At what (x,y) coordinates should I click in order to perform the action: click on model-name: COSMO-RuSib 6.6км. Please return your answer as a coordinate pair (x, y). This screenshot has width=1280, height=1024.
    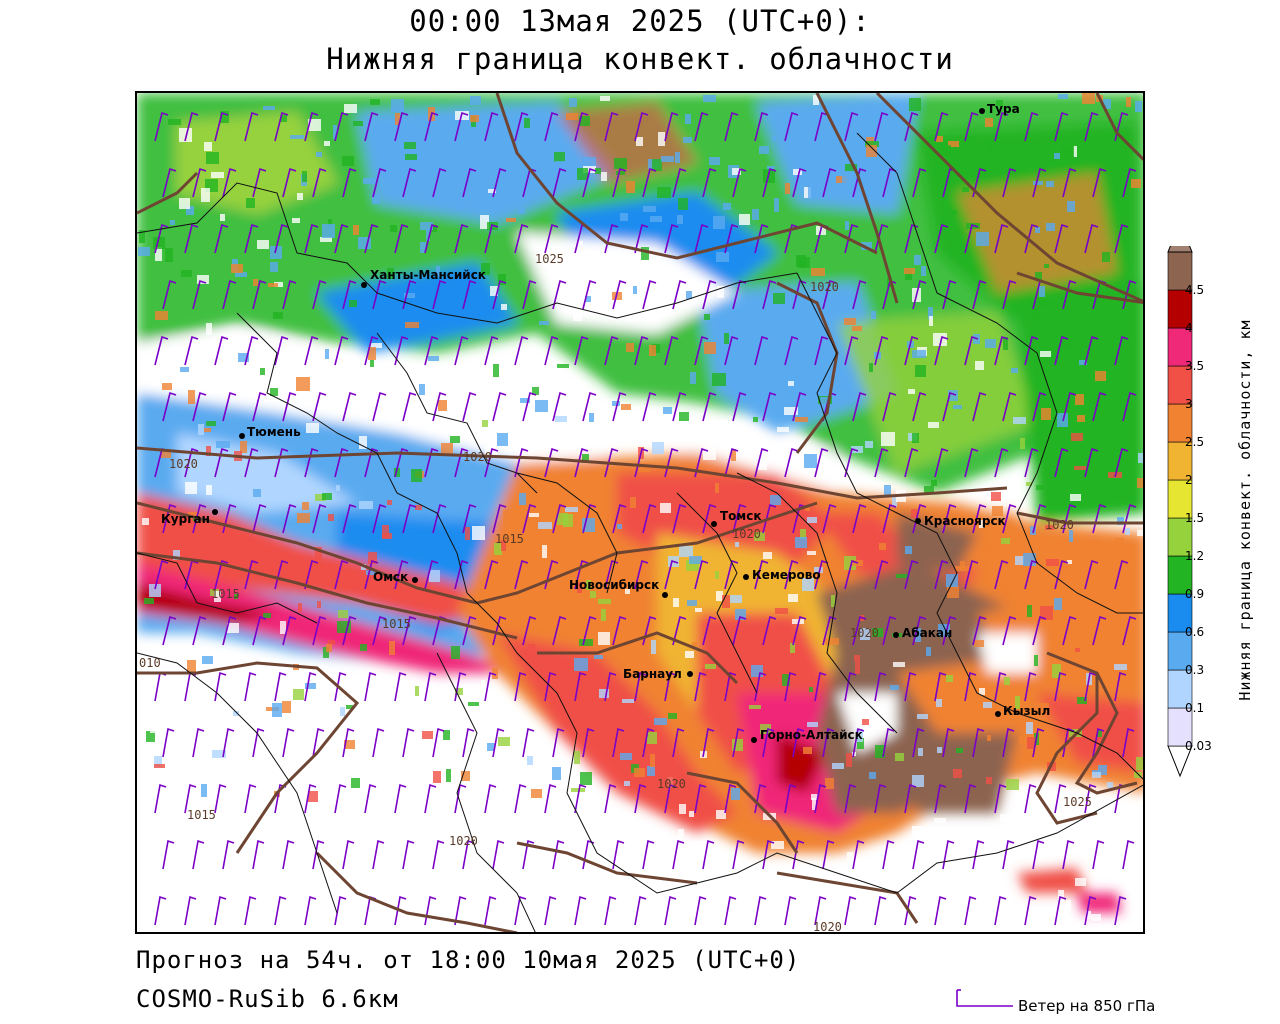
    Looking at the image, I should click on (267, 999).